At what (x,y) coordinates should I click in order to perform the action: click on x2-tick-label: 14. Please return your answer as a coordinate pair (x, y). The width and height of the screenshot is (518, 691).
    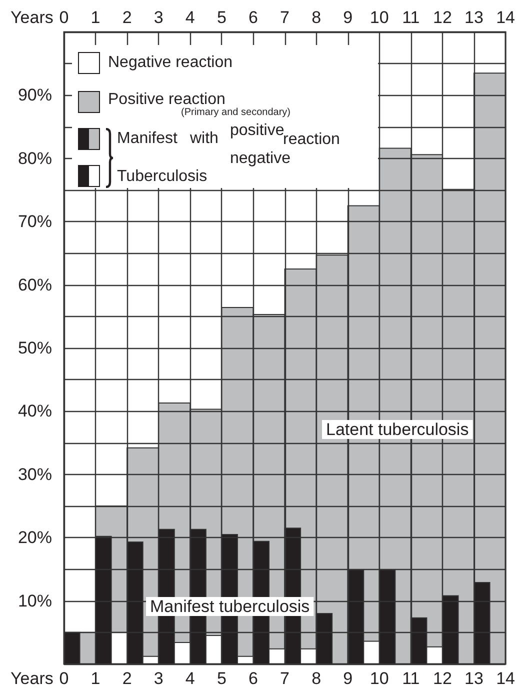
    Looking at the image, I should click on (506, 17).